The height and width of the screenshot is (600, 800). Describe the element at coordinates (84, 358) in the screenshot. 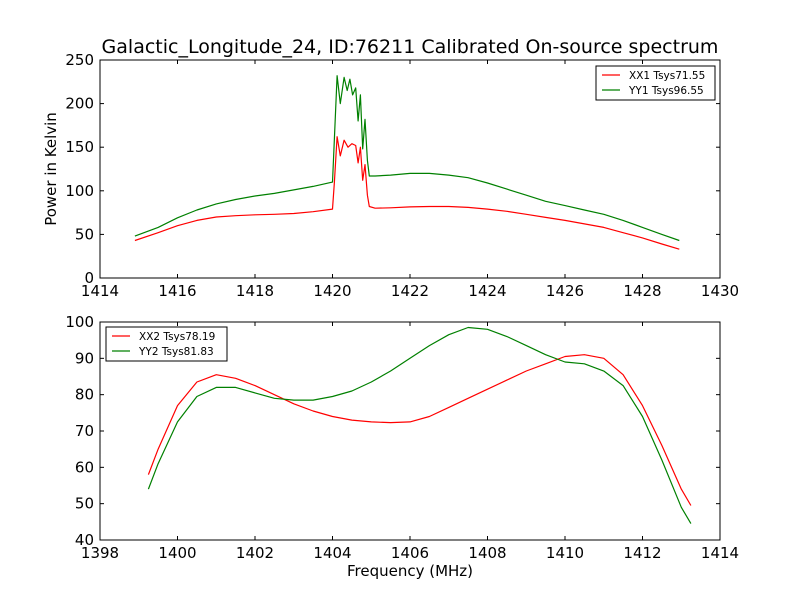

I see `y-tick-label: 90` at that location.